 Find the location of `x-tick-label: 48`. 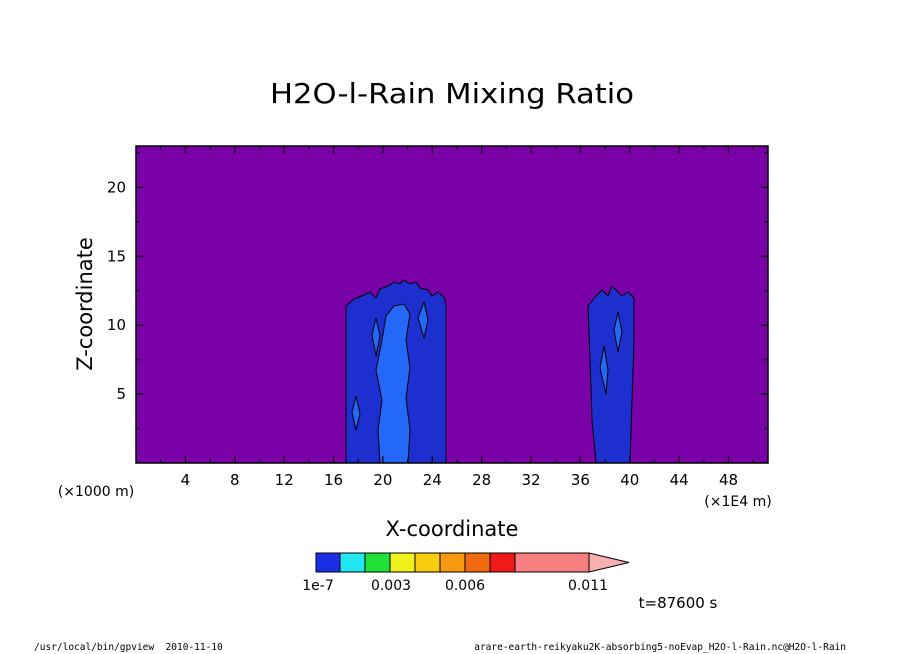

x-tick-label: 48 is located at coordinates (728, 480).